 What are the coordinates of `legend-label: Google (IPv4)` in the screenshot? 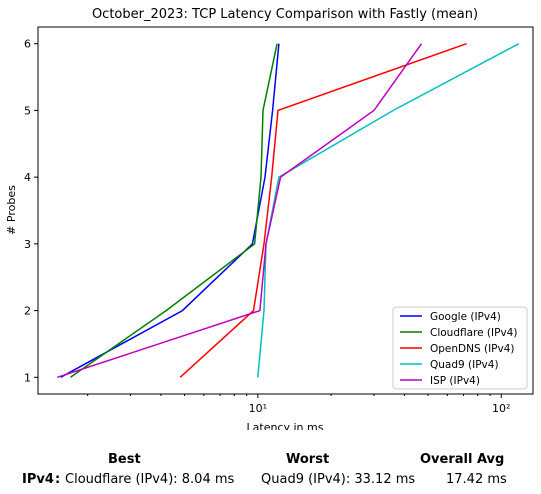 It's located at (465, 317).